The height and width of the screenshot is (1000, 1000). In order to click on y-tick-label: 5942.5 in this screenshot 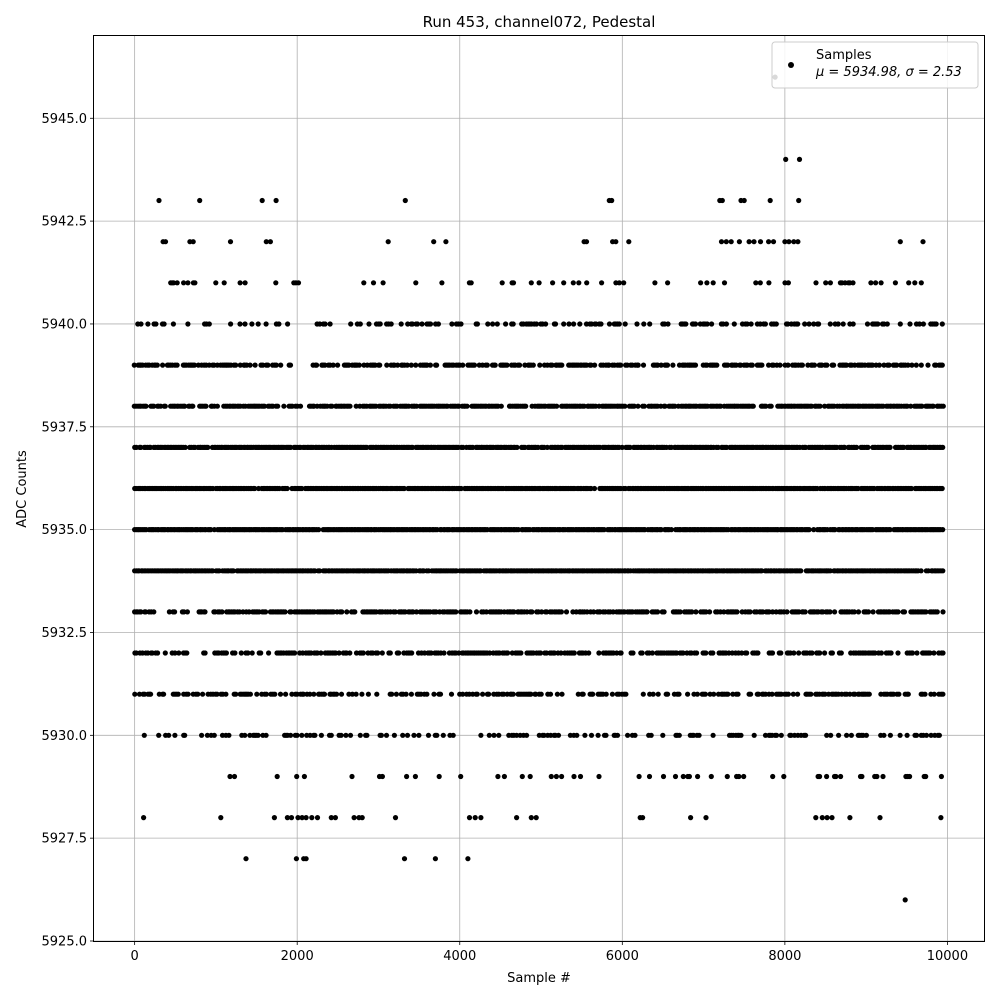, I will do `click(65, 222)`.